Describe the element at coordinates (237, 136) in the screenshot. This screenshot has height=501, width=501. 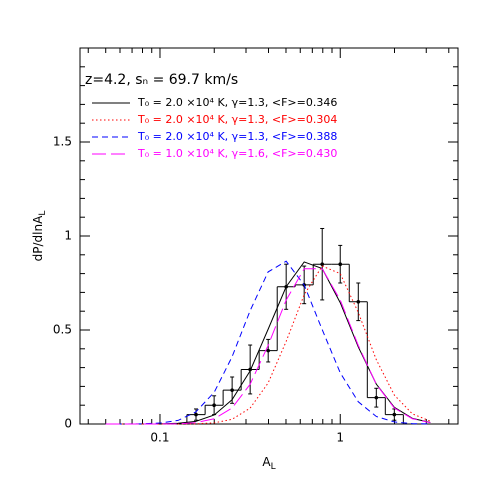
I see `legend-label: T₀ = 2.0 ×10⁴ K, γ=1.3, <F>=0.388` at that location.